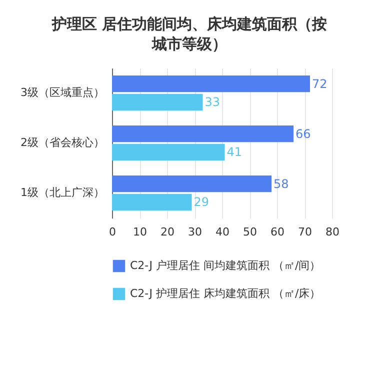 Image resolution: width=379 pixels, height=372 pixels. I want to click on data-label: 72, so click(320, 83).